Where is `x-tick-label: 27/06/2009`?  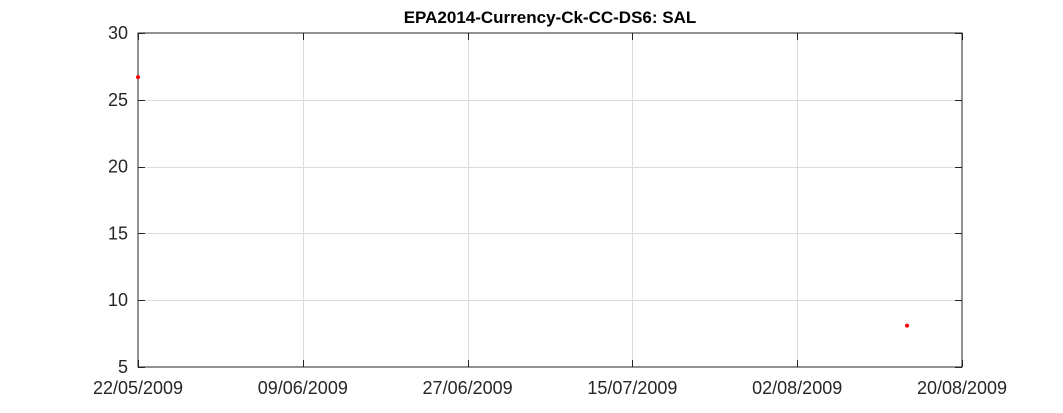
x-tick-label: 27/06/2009 is located at coordinates (468, 388).